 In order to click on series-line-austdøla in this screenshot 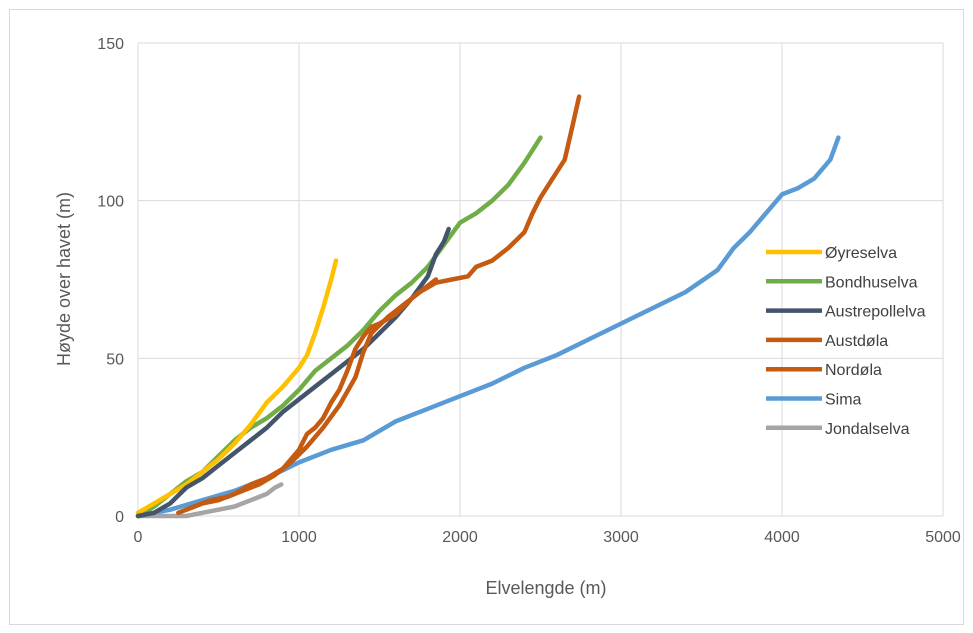, I will do `click(311, 394)`.